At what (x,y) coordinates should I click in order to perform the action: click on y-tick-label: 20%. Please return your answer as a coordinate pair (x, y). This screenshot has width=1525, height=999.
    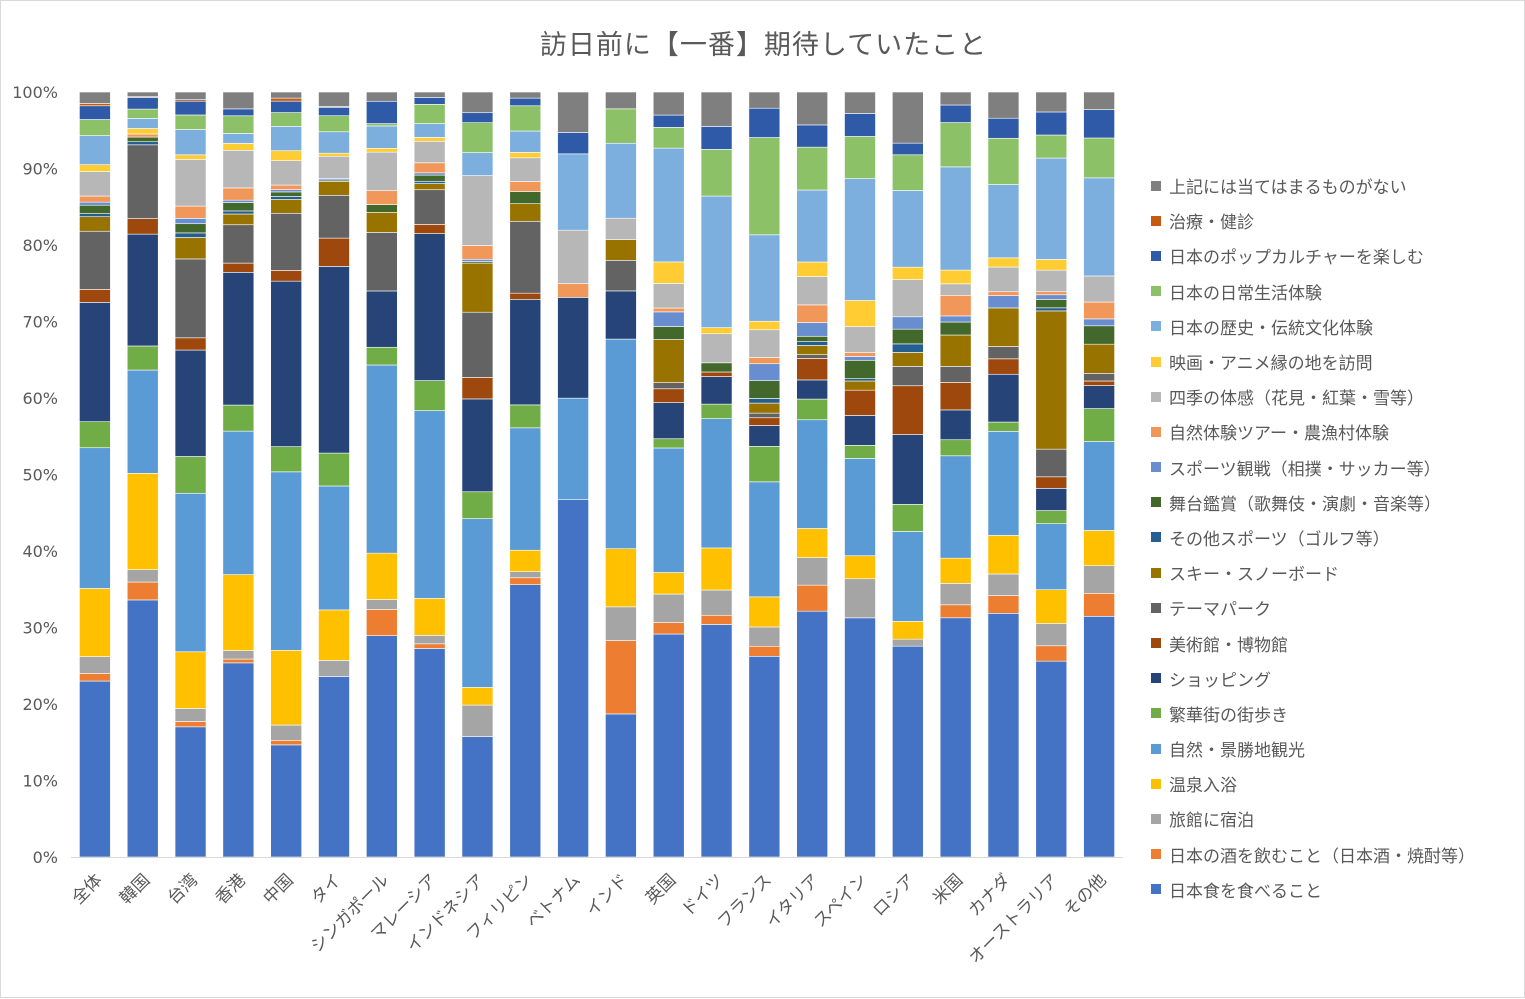
    Looking at the image, I should click on (40, 704).